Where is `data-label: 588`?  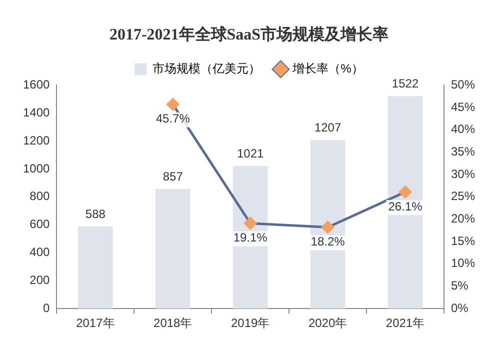
data-label: 588 is located at coordinates (95, 213).